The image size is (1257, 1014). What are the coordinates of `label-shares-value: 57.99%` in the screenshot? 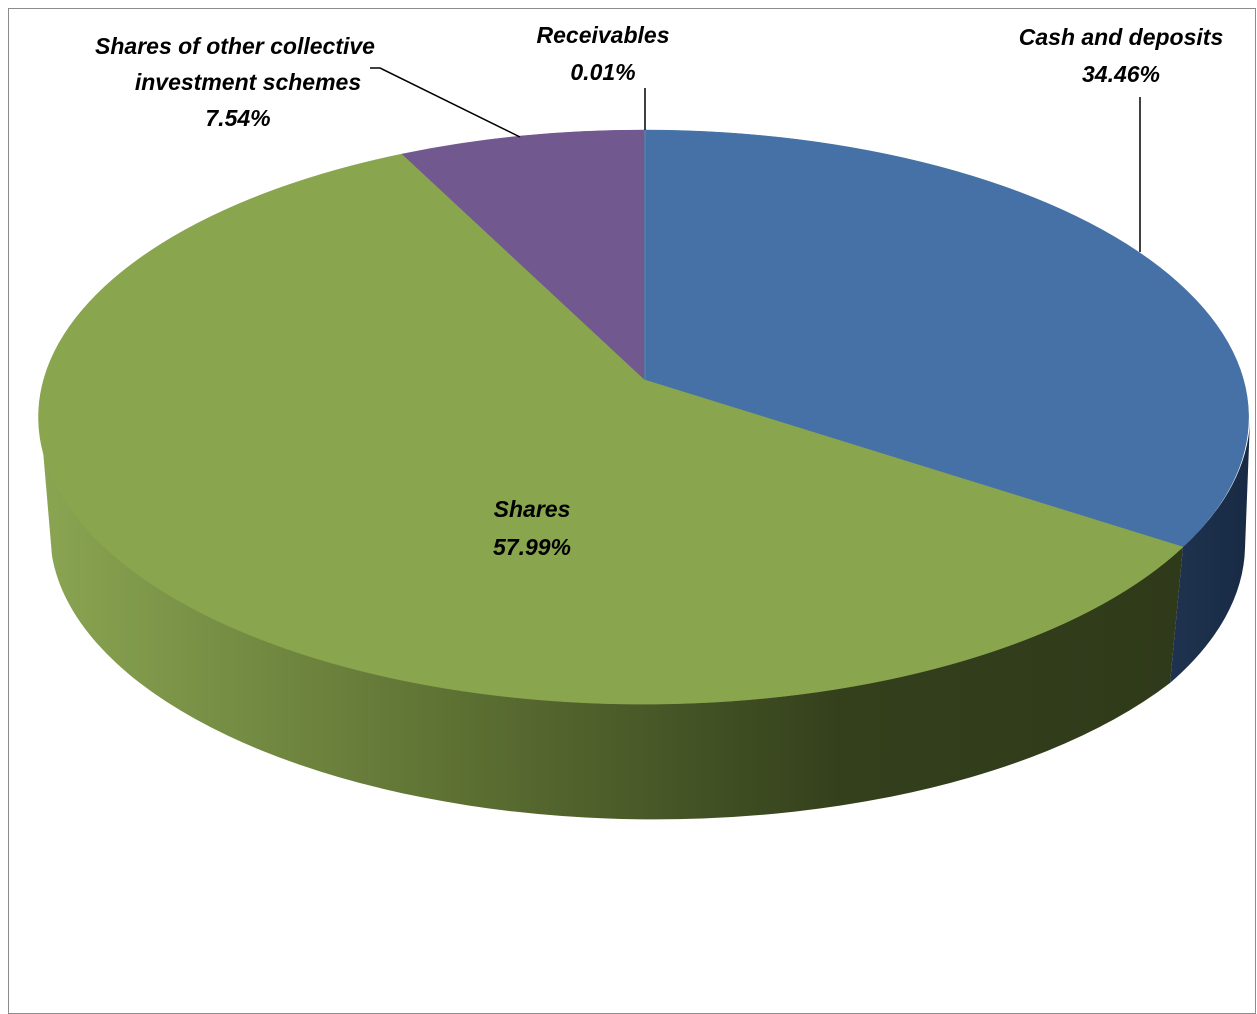 It's located at (532, 547).